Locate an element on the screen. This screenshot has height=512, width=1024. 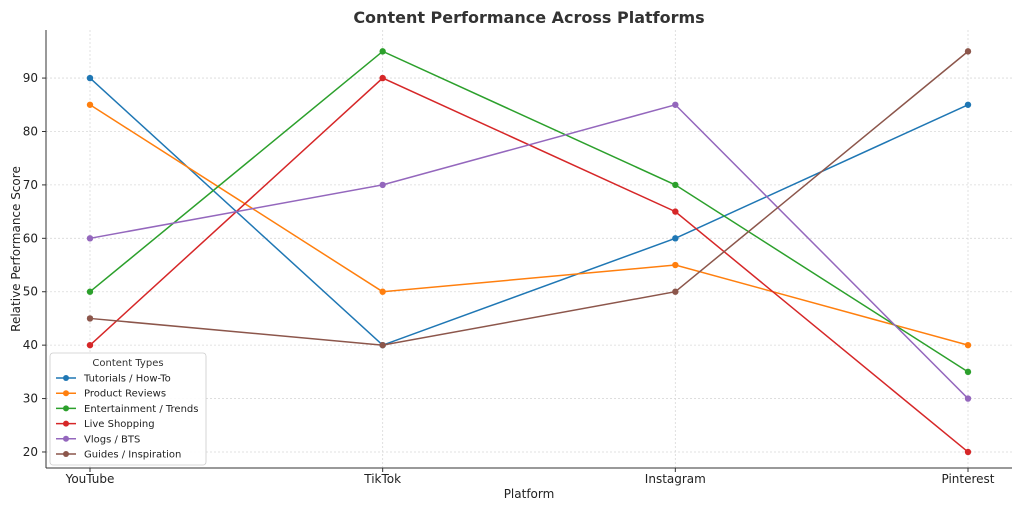
y-tick-label: 90 is located at coordinates (30, 78).